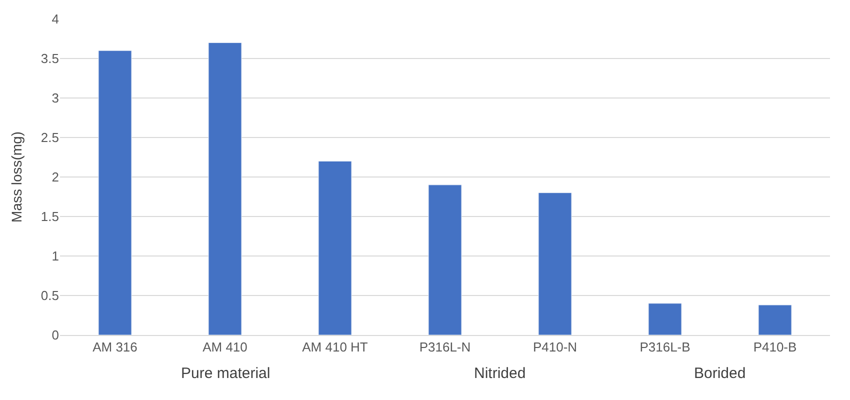 The height and width of the screenshot is (400, 850). What do you see at coordinates (49, 58) in the screenshot?
I see `y-tick-label: 3.5` at bounding box center [49, 58].